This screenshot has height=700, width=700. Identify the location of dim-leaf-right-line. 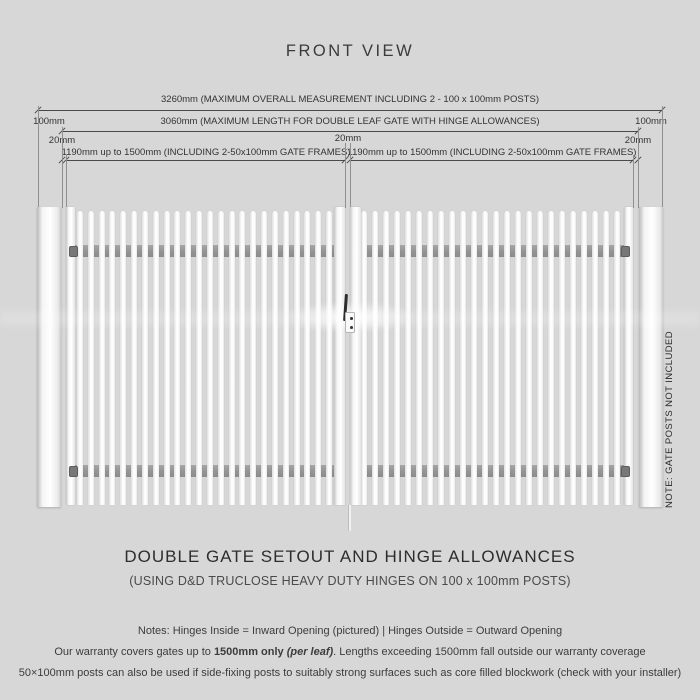
(491, 160).